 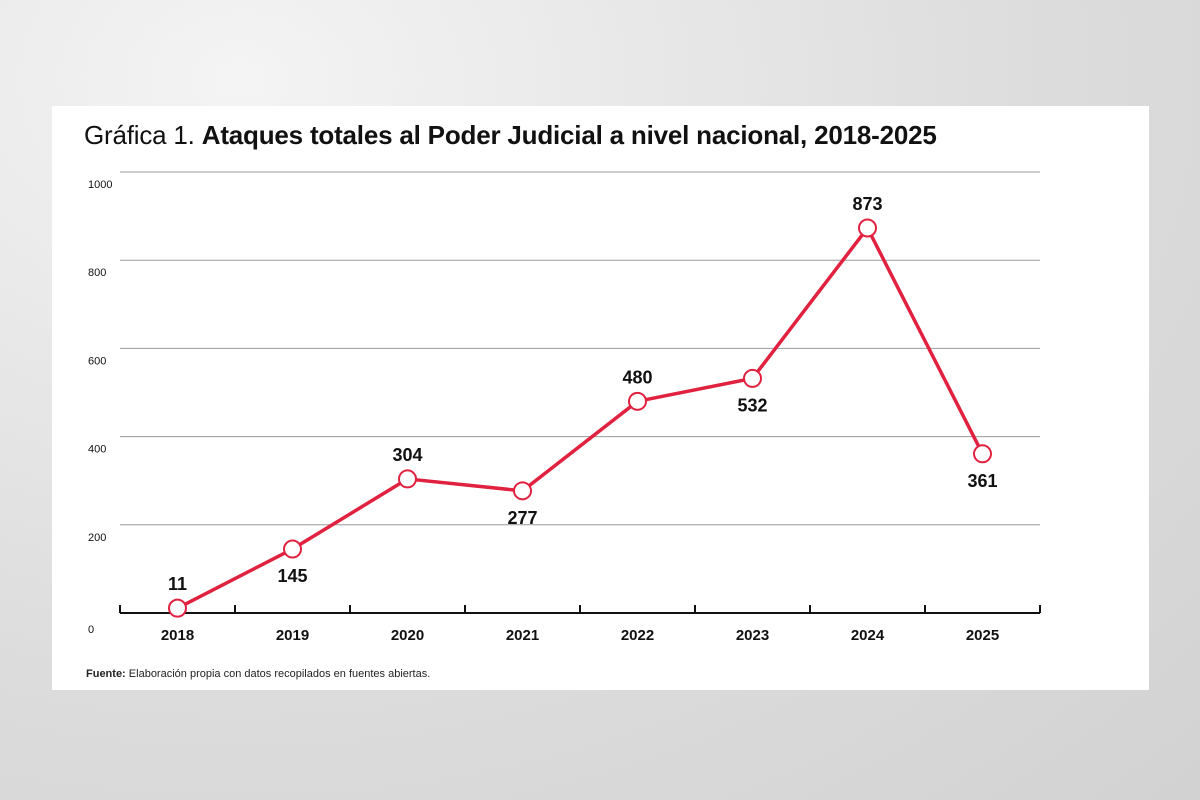 What do you see at coordinates (106, 674) in the screenshot?
I see `source-label: Fuente:` at bounding box center [106, 674].